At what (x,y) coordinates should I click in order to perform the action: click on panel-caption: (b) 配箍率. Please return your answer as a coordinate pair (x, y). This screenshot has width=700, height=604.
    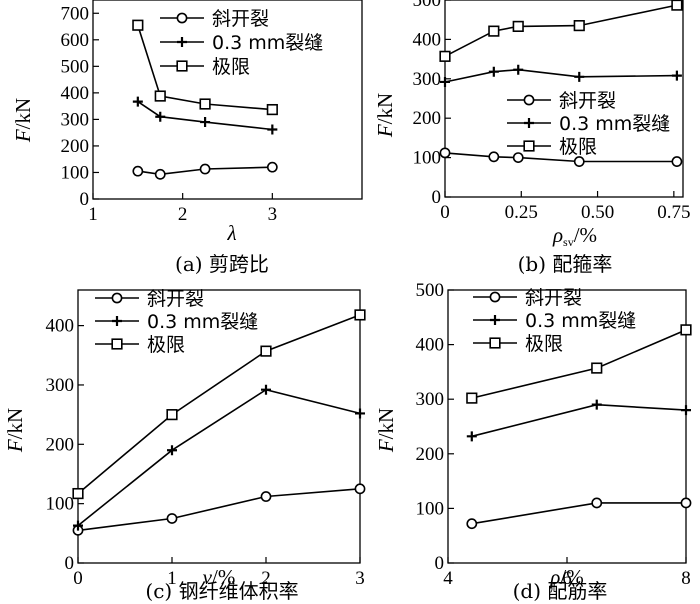
    Looking at the image, I should click on (565, 264).